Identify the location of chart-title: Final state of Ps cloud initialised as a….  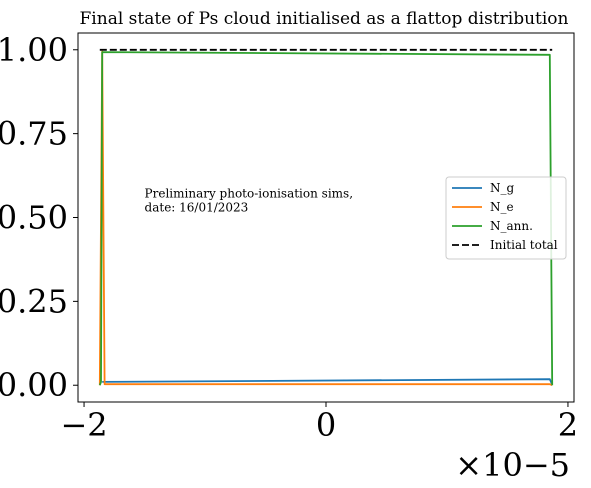
(324, 19).